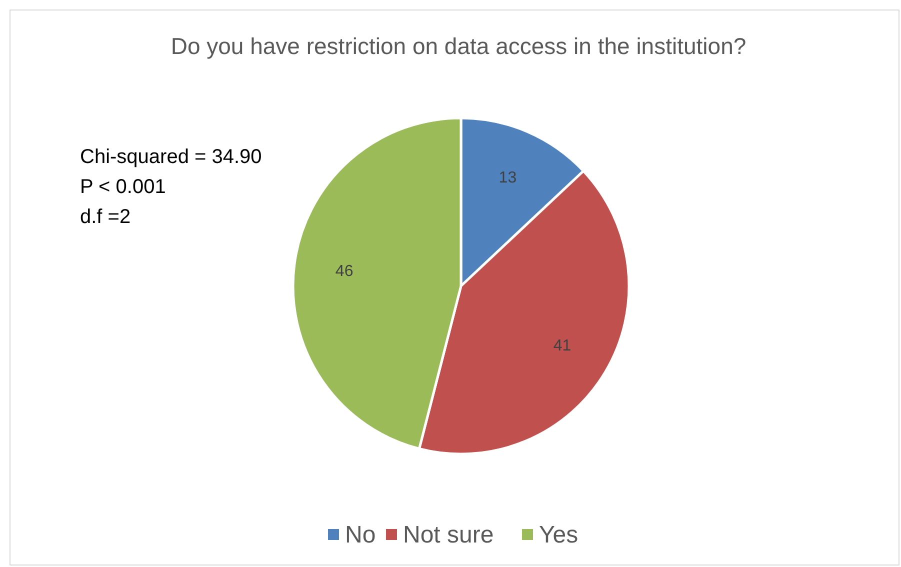 This screenshot has height=567, width=901. I want to click on data-label: 46, so click(344, 271).